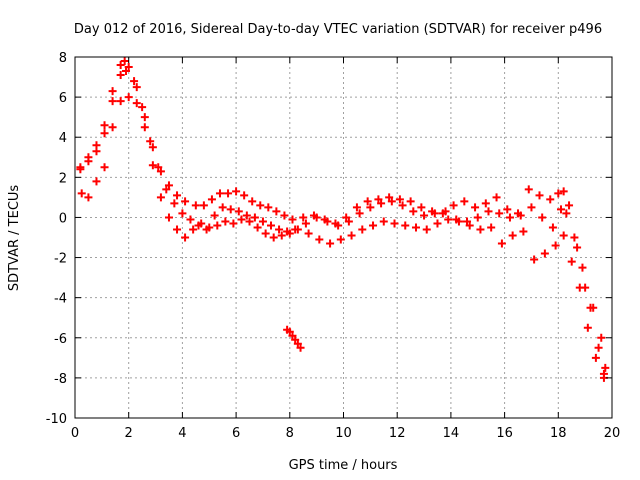  I want to click on y-tick-label: 6, so click(63, 98).